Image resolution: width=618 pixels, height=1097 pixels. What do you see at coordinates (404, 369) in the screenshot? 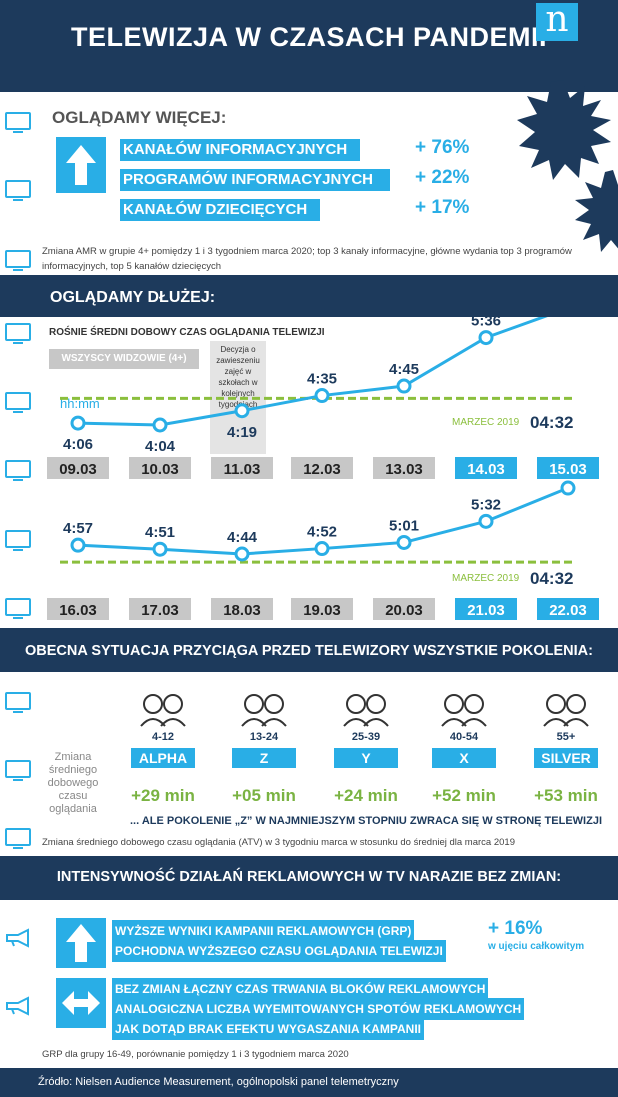
I see `data-label: 4:45` at bounding box center [404, 369].